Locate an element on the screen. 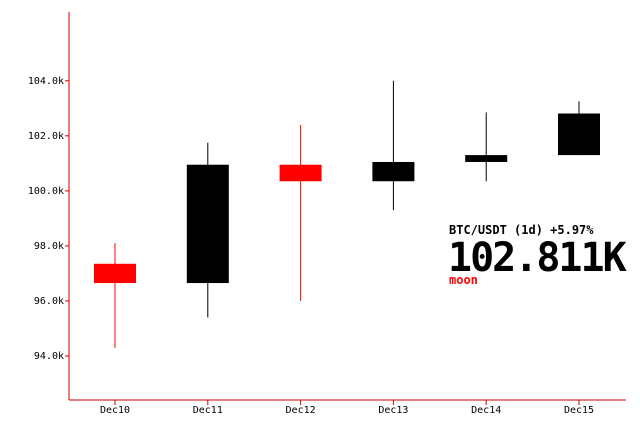  ticker-overlay: BTC/USDT (1d) +5.97% 102.811K moon is located at coordinates (538, 255).